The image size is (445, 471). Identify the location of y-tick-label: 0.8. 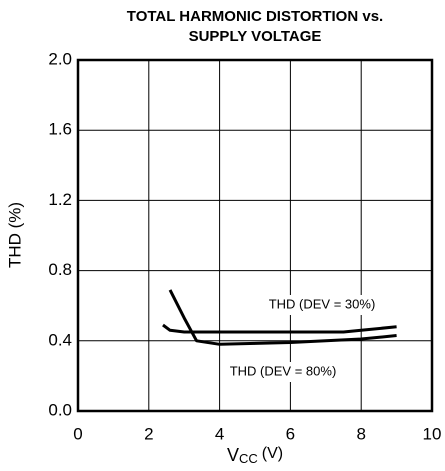
(60, 269).